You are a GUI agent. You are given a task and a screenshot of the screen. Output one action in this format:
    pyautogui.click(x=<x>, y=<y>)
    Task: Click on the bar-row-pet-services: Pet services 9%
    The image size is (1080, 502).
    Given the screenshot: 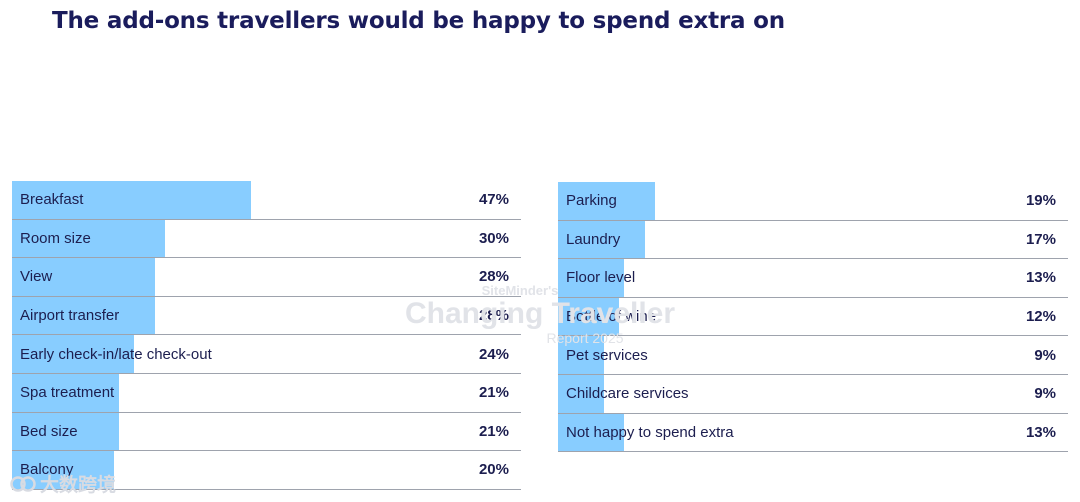 What is the action you would take?
    pyautogui.click(x=813, y=355)
    